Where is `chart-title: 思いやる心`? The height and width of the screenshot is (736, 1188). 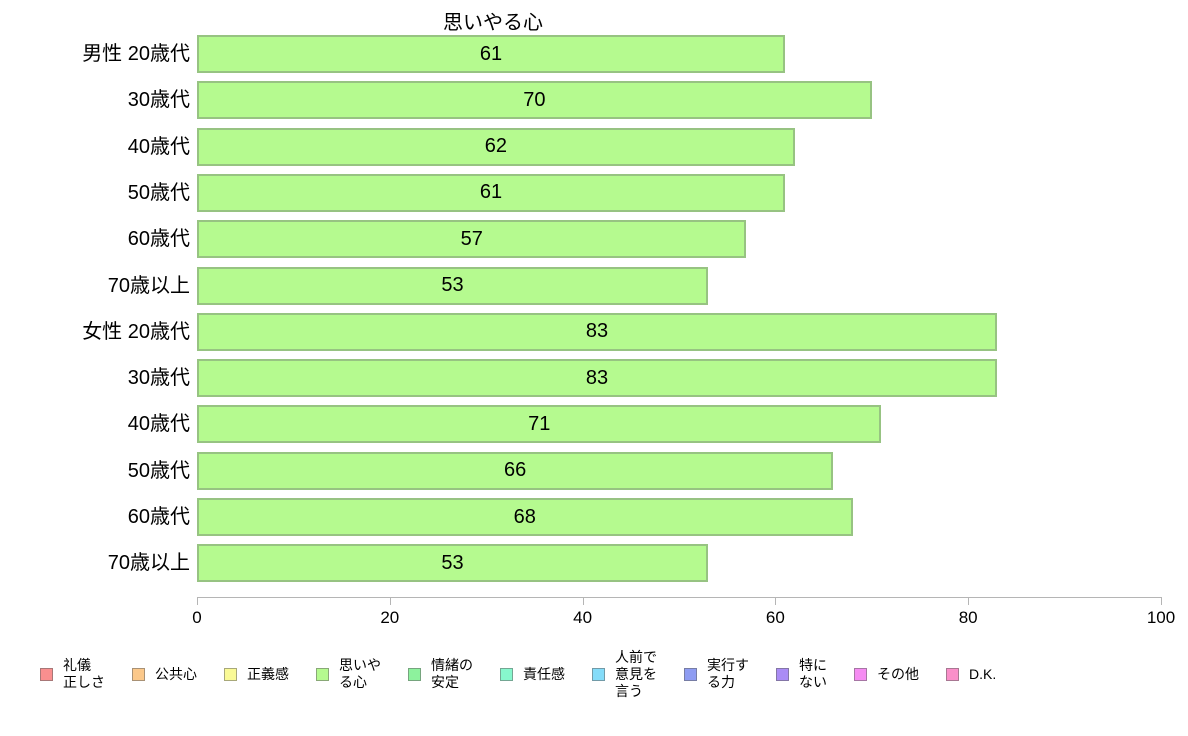 chart-title: 思いやる心 is located at coordinates (493, 23).